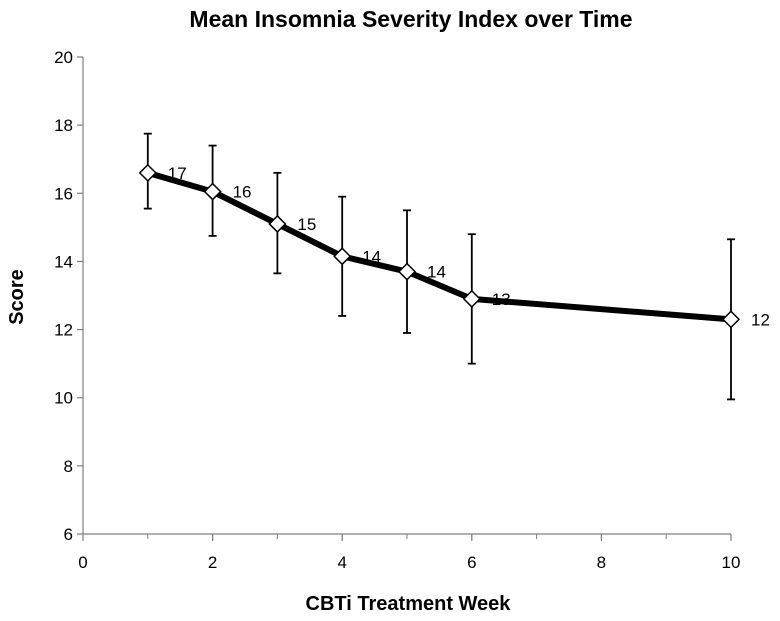  What do you see at coordinates (63, 57) in the screenshot?
I see `y-tick-label: 20` at bounding box center [63, 57].